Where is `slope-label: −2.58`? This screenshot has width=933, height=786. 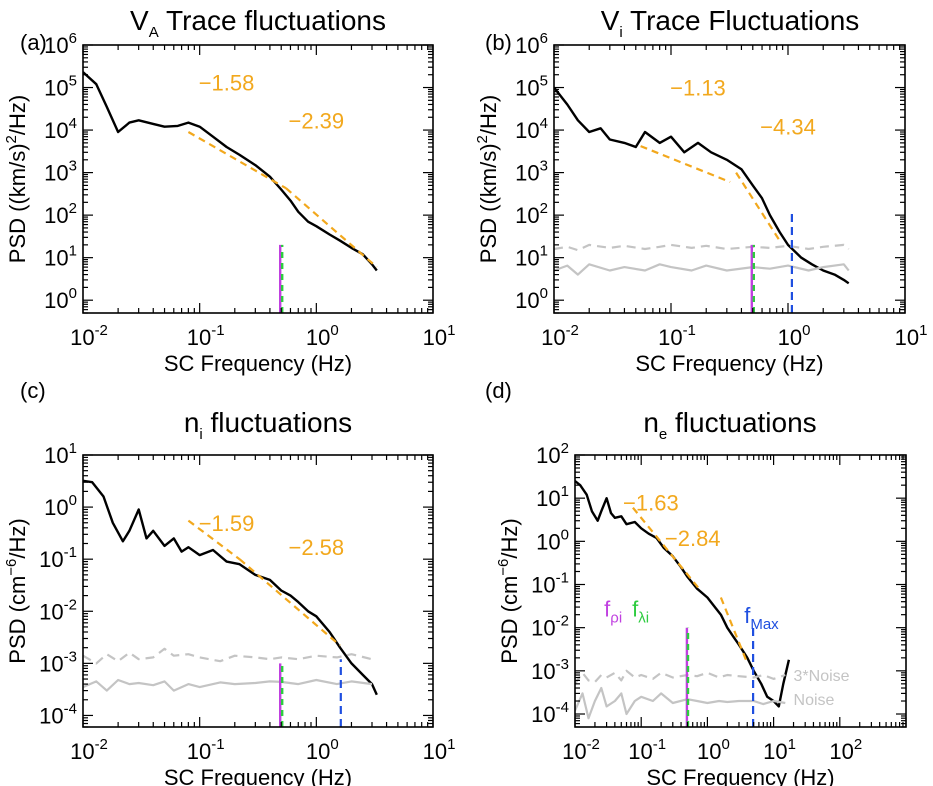 slope-label: −2.58 is located at coordinates (316, 547).